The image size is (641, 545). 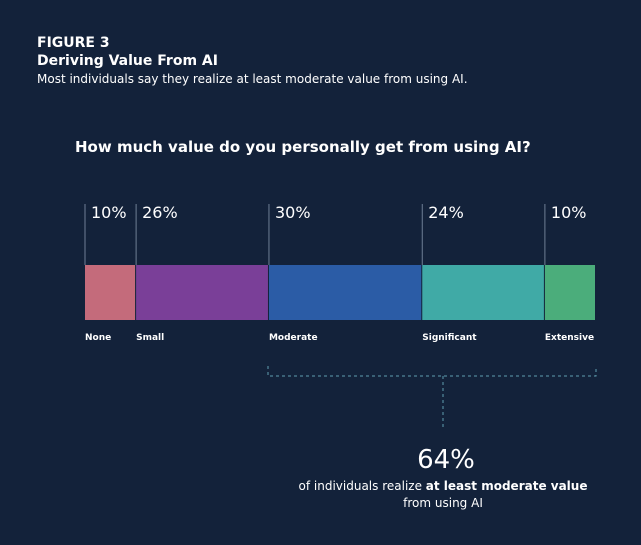 I want to click on category-label: Small, so click(x=150, y=338).